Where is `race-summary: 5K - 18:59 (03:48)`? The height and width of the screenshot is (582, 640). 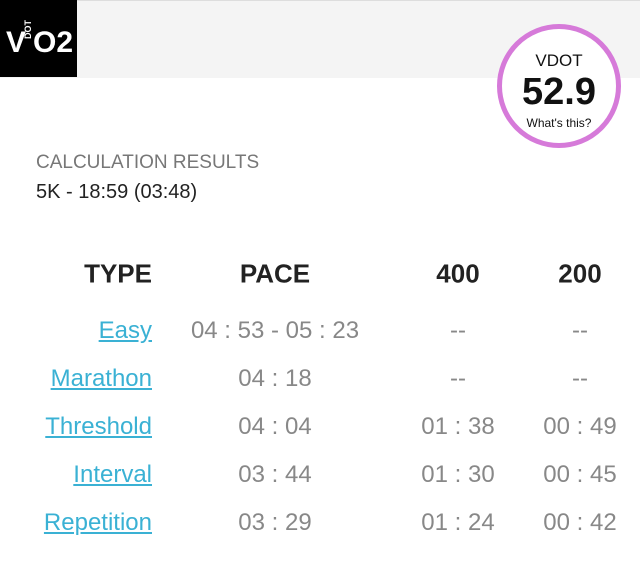 race-summary: 5K - 18:59 (03:48) is located at coordinates (117, 192).